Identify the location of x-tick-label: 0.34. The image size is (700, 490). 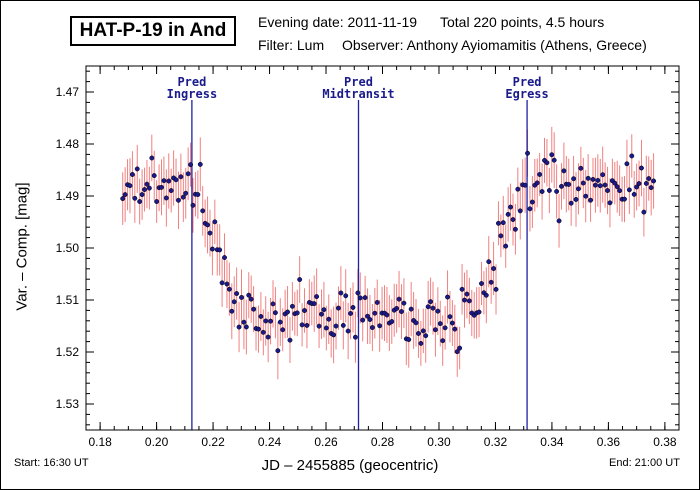
(552, 442).